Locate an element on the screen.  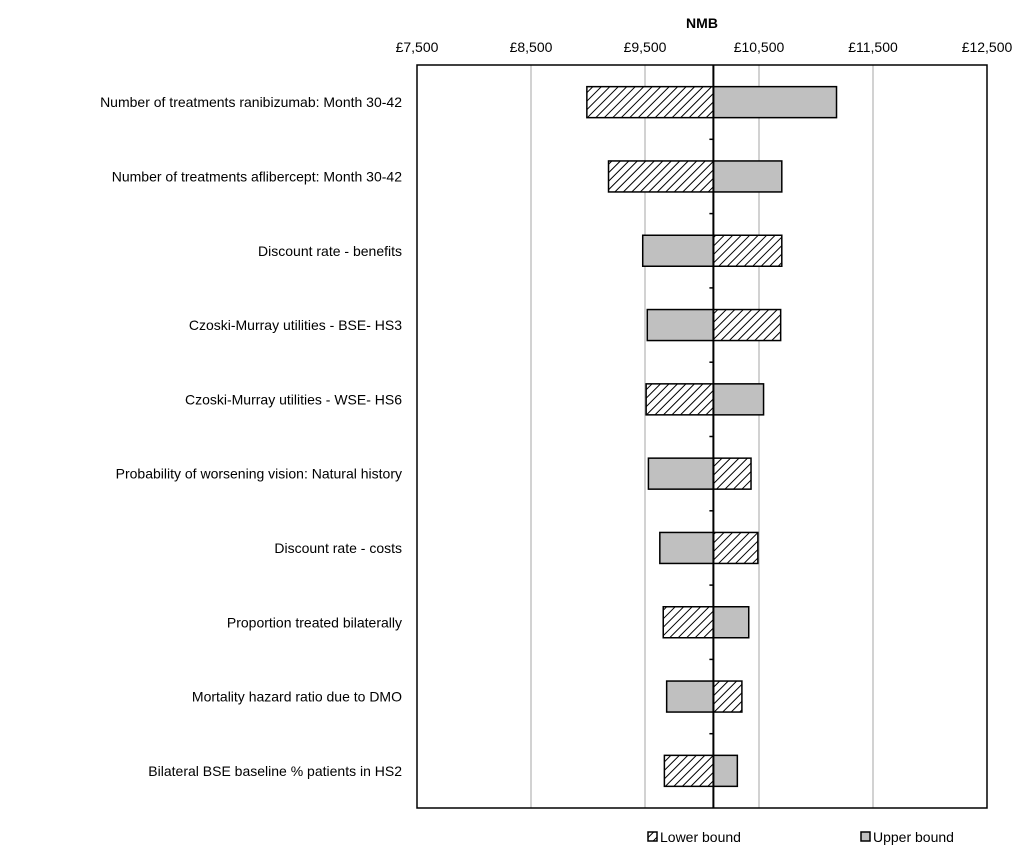
base-axis is located at coordinates (712, 436).